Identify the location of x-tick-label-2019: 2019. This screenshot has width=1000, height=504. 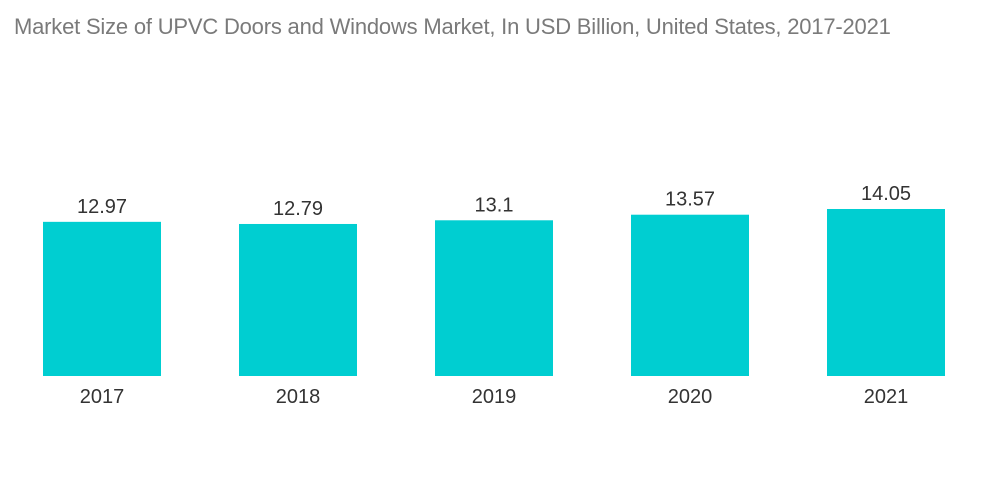
(494, 397).